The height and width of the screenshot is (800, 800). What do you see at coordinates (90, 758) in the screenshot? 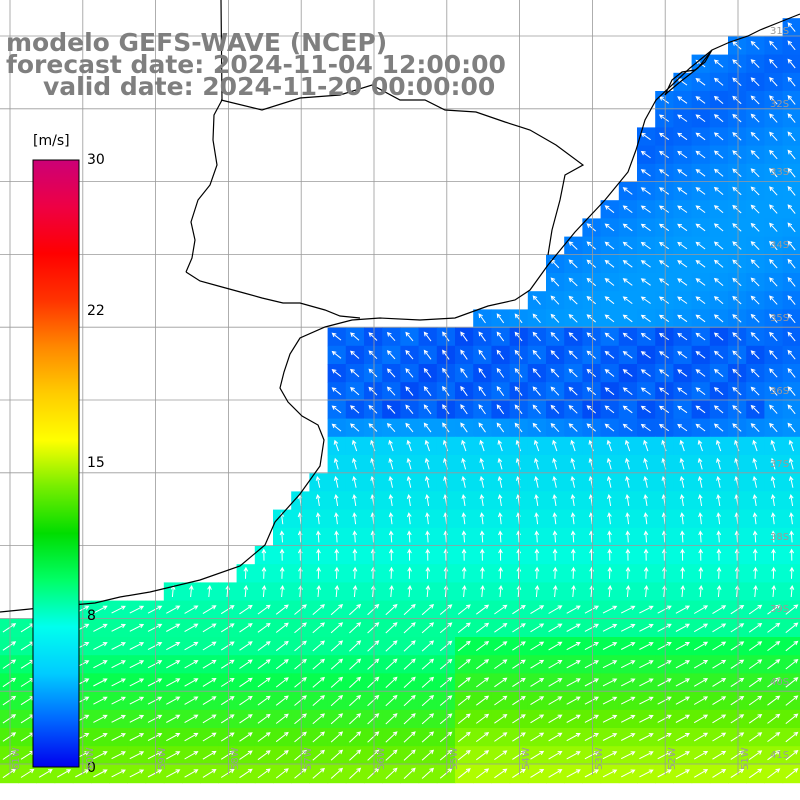
I see `lon-label: 60W` at bounding box center [90, 758].